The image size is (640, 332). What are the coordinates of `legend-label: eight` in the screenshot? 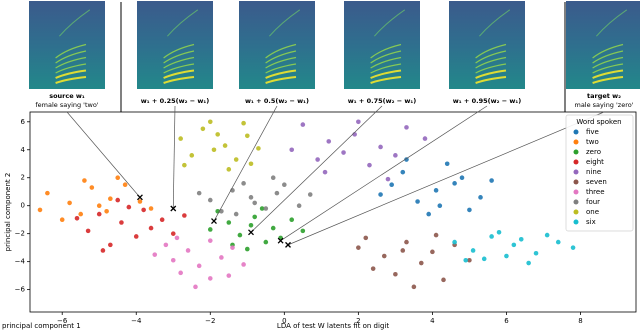 It's located at (595, 162).